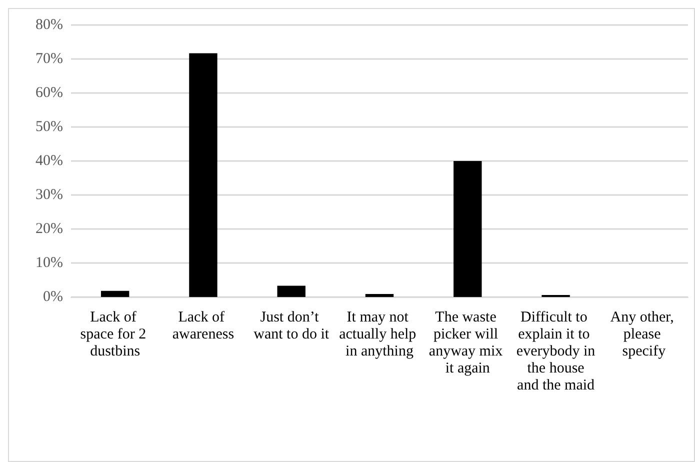 The image size is (695, 462). Describe the element at coordinates (379, 335) in the screenshot. I see `x-tick-label: It may not actually help in anything` at that location.